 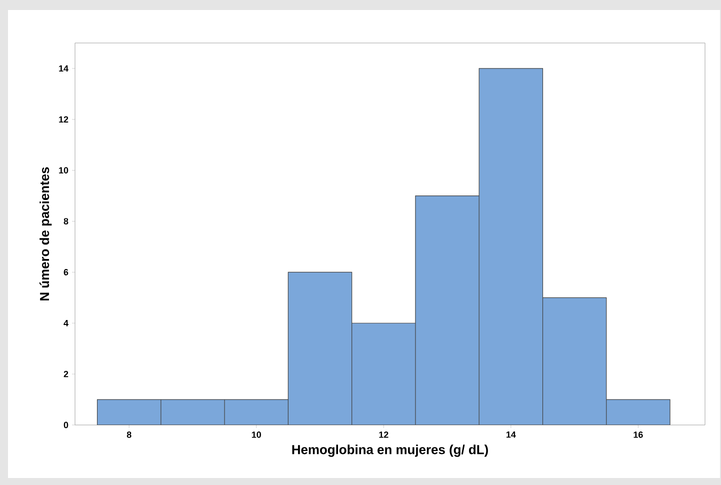 What do you see at coordinates (63, 68) in the screenshot?
I see `y-tick-label: 14` at bounding box center [63, 68].